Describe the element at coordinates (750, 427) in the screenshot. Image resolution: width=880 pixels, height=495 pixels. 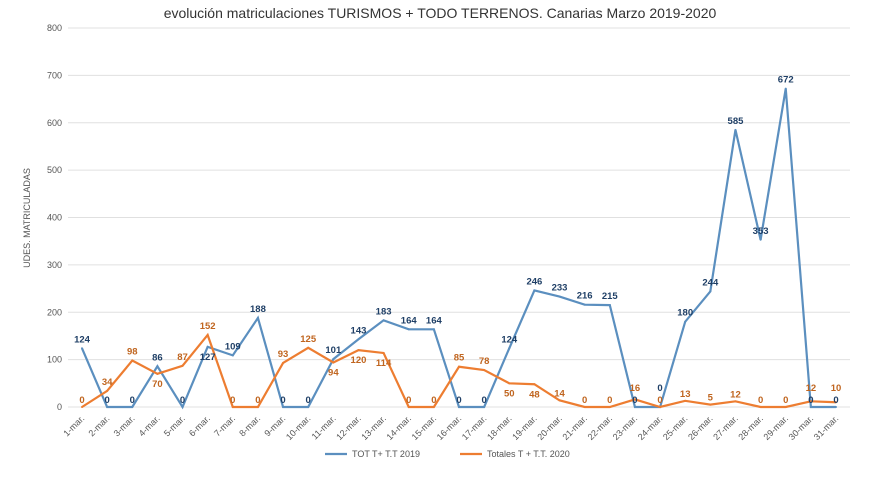
I see `x-tick-label: 28-mar.` at that location.